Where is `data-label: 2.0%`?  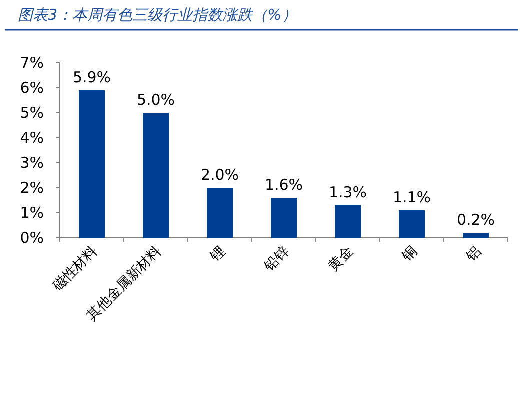 data-label: 2.0% is located at coordinates (220, 175).